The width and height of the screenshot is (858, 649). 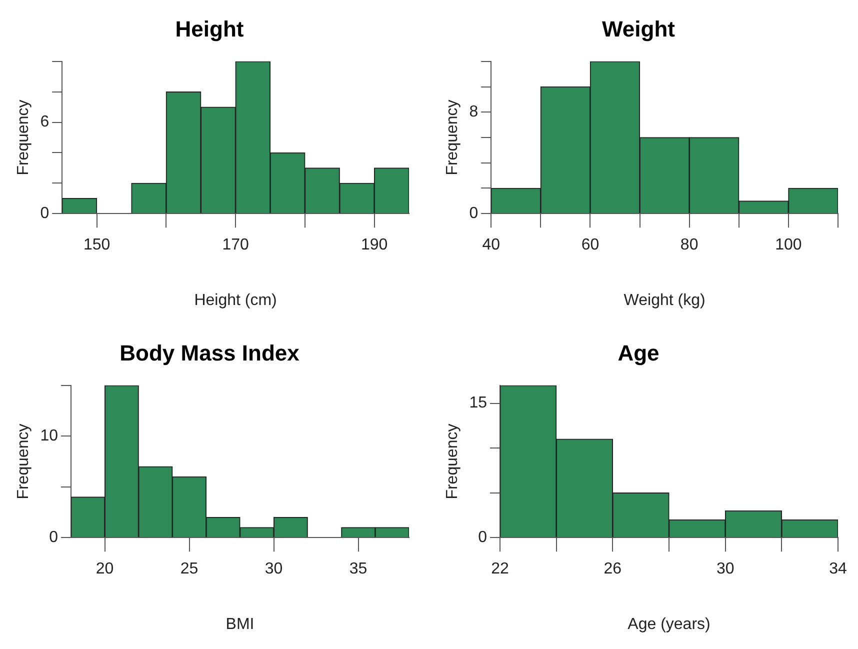 I want to click on x-tick-label: 60, so click(x=590, y=245).